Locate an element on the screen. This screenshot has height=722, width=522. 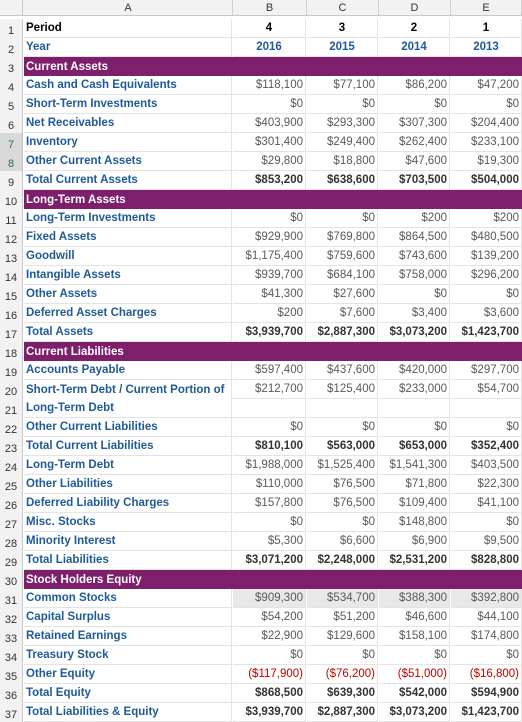
value-cell-c: $7,600 is located at coordinates (342, 313).